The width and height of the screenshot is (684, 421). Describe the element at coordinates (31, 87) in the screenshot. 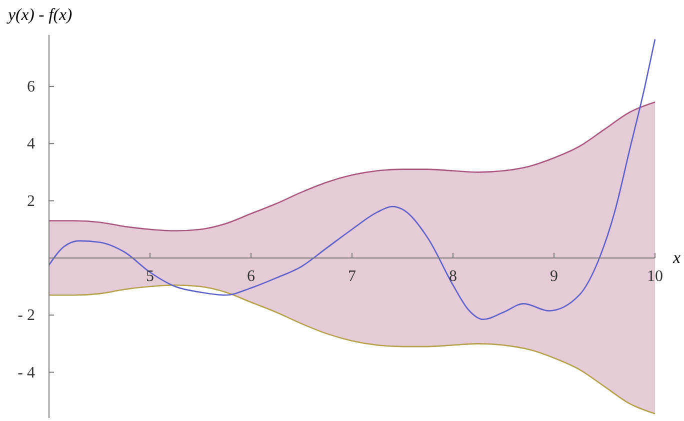

I see `y-tick-label: 6` at that location.